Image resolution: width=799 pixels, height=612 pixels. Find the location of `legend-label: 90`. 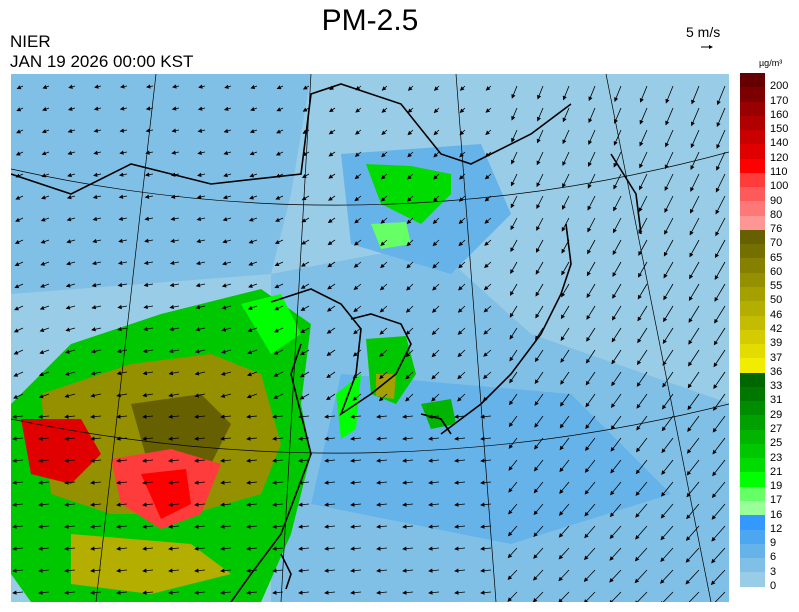

legend-label: 90 is located at coordinates (776, 200).